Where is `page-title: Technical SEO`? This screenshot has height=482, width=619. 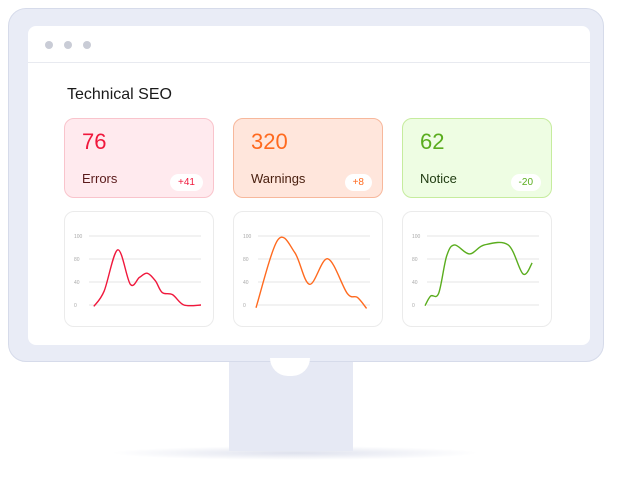
page-title: Technical SEO is located at coordinates (119, 94).